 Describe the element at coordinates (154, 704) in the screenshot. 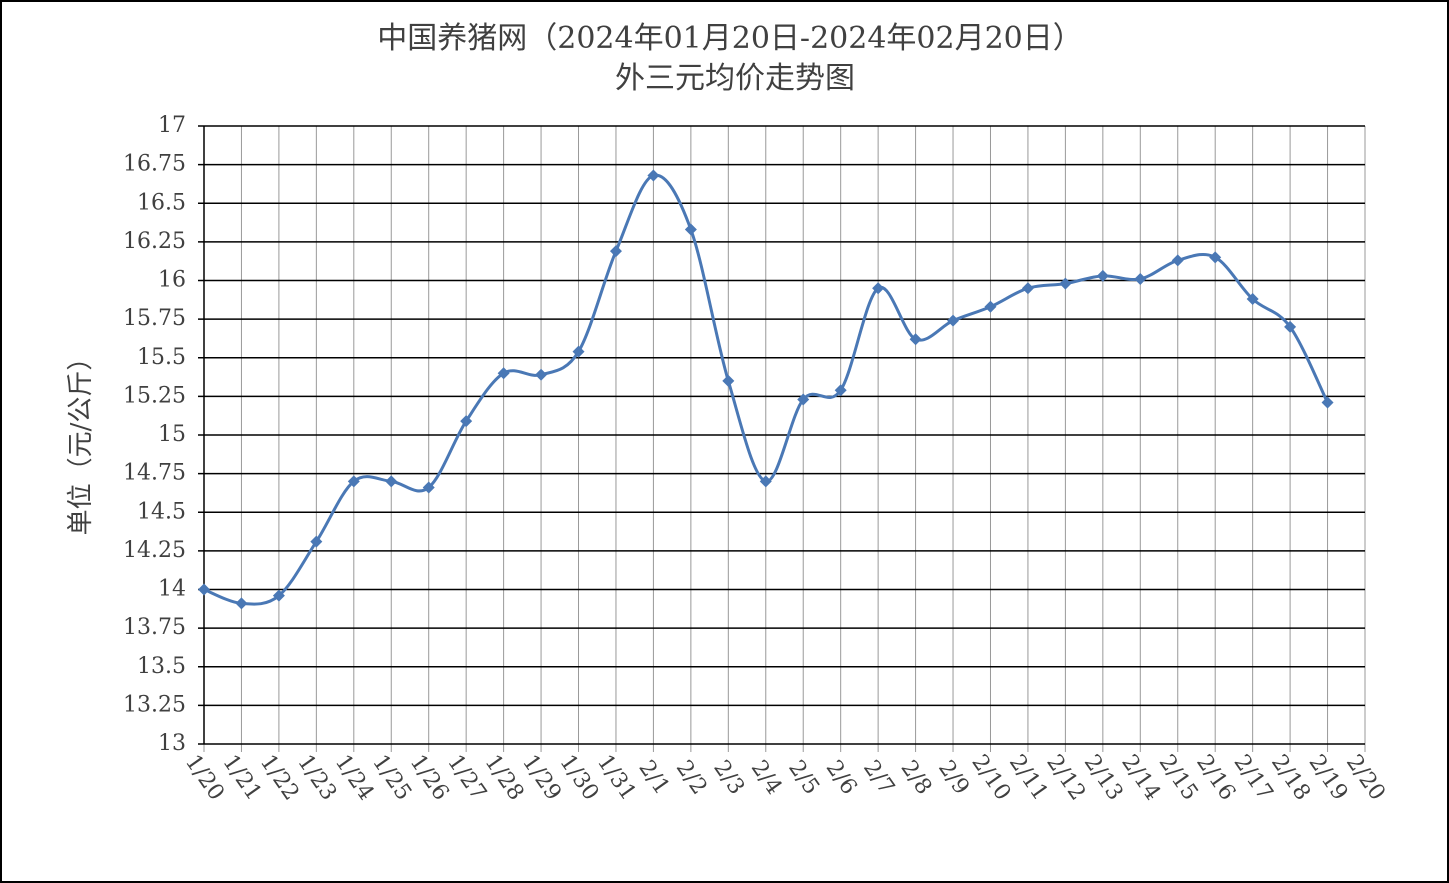

I see `y-tick-label: 13.25` at that location.